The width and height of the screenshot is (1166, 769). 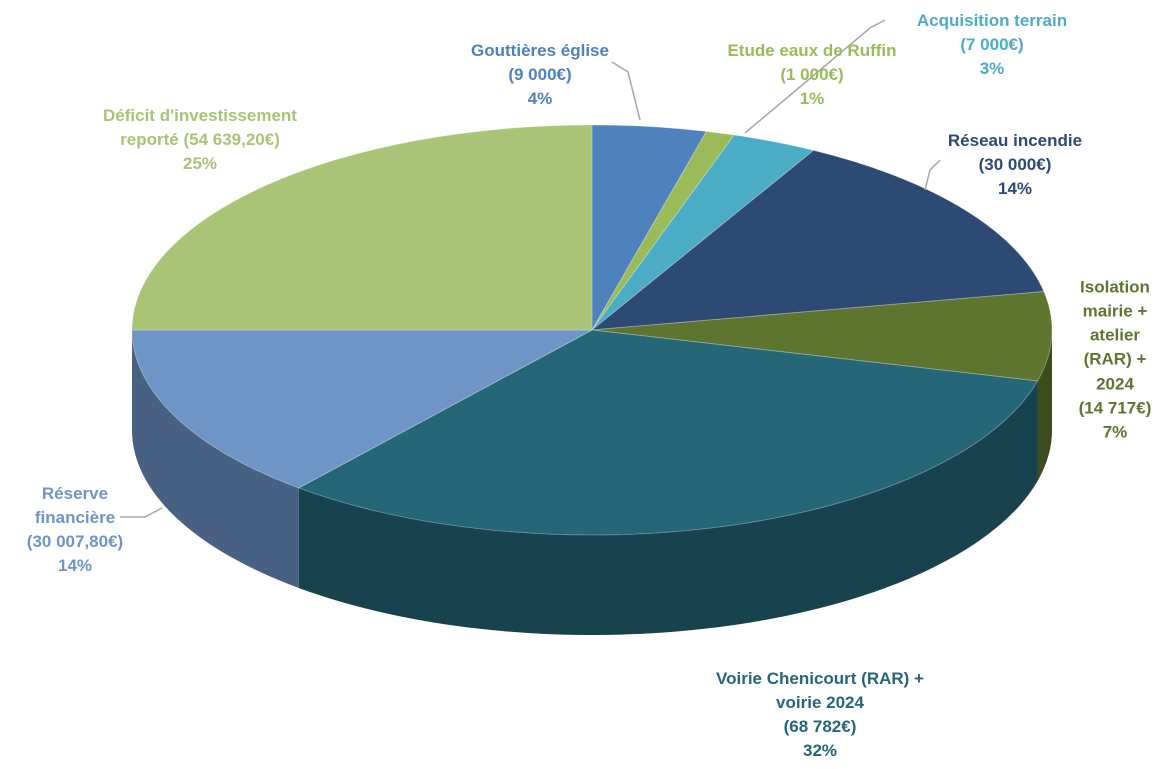 I want to click on category-label: Etude eaux de Ruffin, so click(x=812, y=50).